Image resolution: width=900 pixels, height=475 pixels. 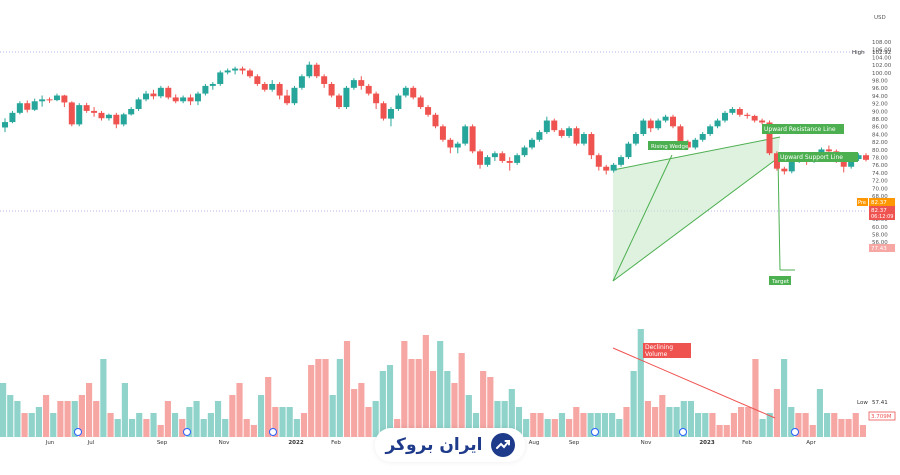 What do you see at coordinates (656, 354) in the screenshot?
I see `declining-volume-label-2: Volume` at bounding box center [656, 354].